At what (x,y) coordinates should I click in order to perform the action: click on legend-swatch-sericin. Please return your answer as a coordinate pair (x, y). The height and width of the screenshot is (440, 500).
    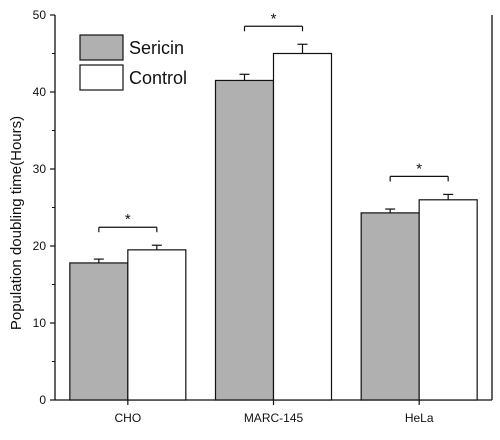
    Looking at the image, I should click on (101, 47).